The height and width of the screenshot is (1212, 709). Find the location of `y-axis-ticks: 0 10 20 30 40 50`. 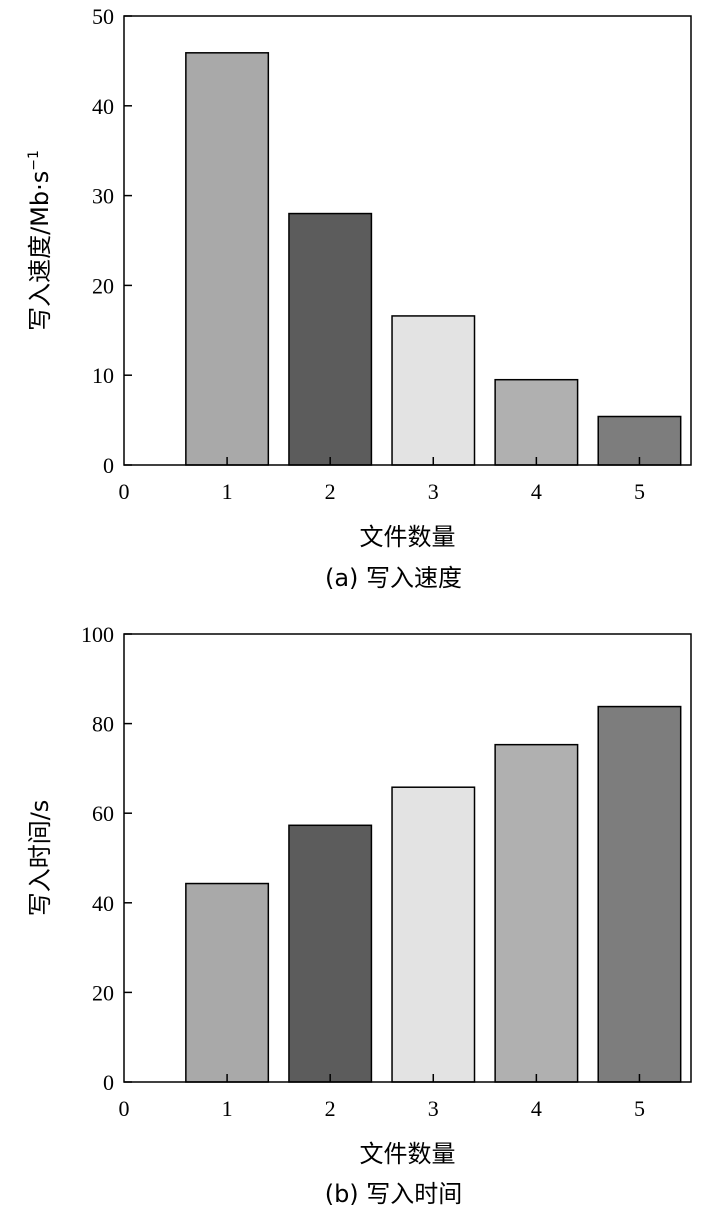

y-axis-ticks: 0 10 20 30 40 50 is located at coordinates (112, 241).